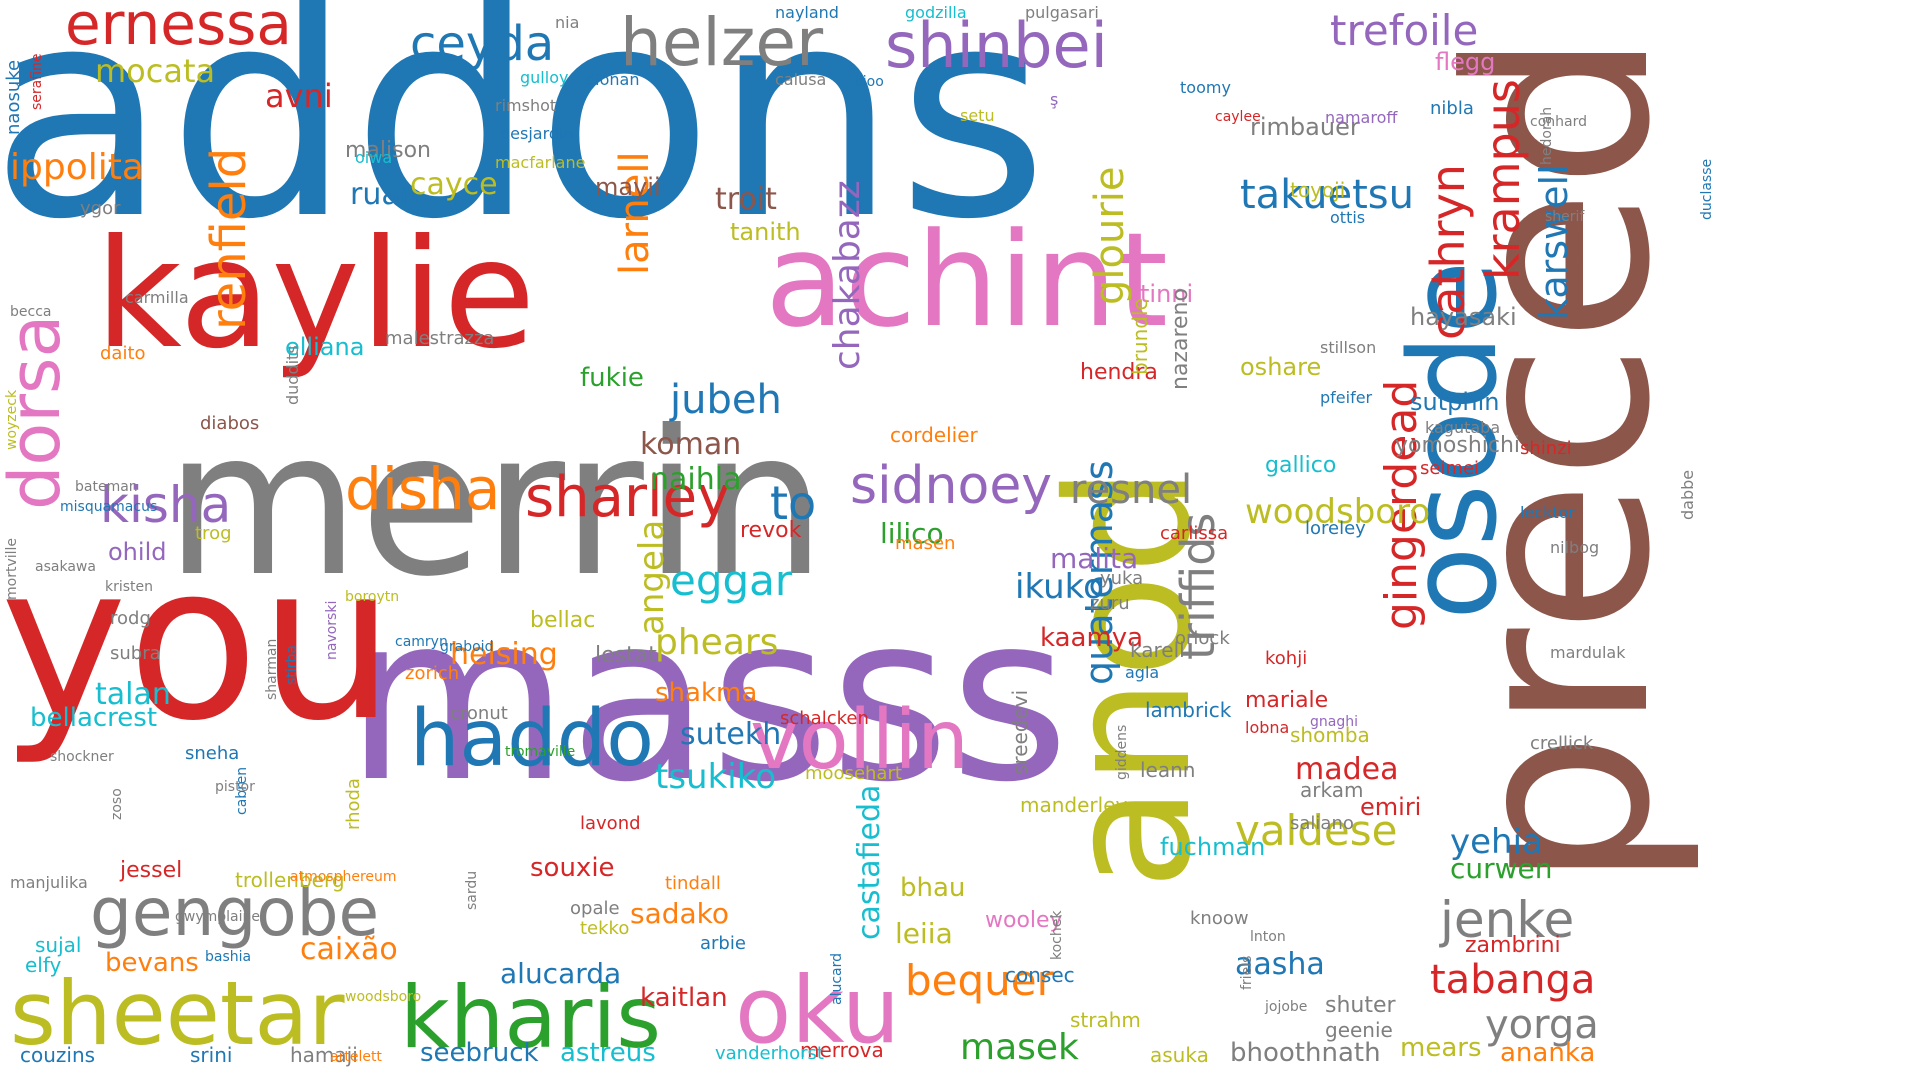 The image size is (1920, 1080). Describe the element at coordinates (924, 933) in the screenshot. I see `word-leiia: leiia` at that location.